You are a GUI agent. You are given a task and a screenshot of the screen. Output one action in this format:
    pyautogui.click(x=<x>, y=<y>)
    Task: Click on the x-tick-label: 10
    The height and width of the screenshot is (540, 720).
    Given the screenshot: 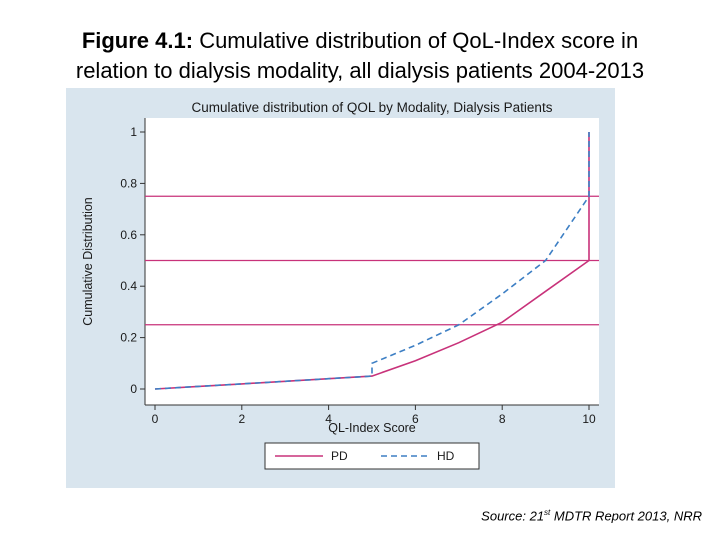 What is the action you would take?
    pyautogui.click(x=589, y=419)
    